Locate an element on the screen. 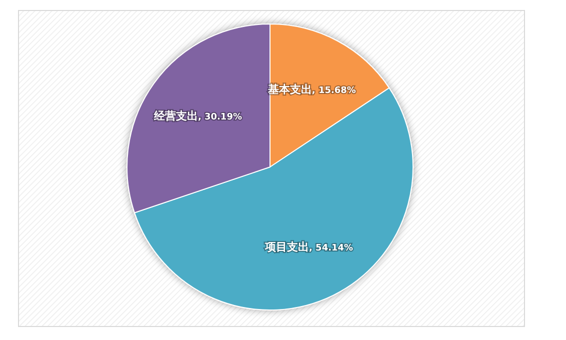 This screenshot has height=340, width=566. slice-label: 经营支出 is located at coordinates (175, 115).